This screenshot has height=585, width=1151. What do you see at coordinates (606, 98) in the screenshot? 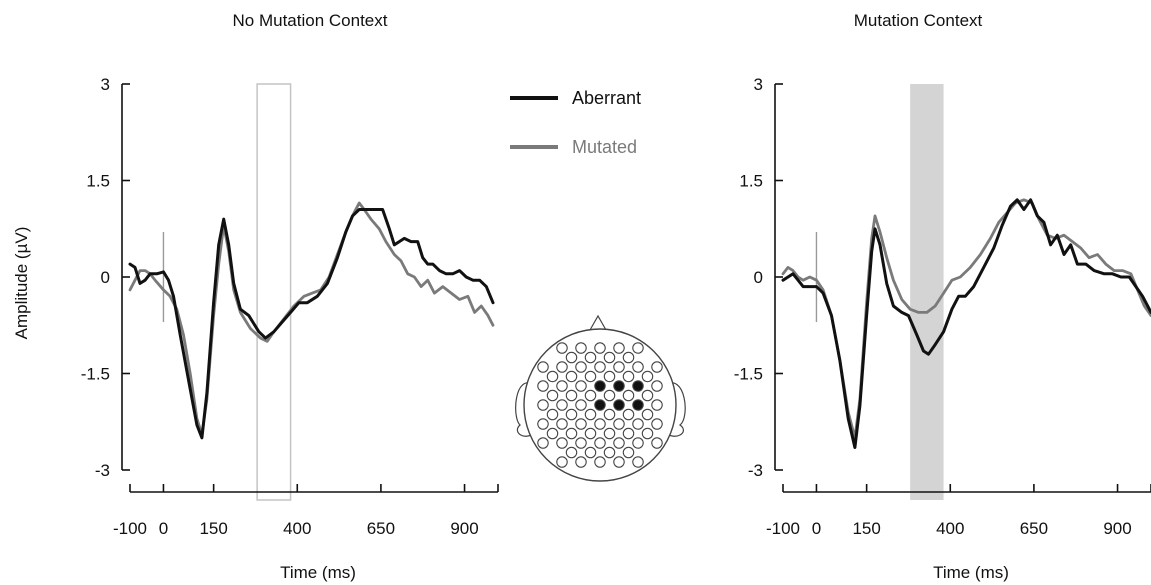
I see `legend-label-aberrant: Aberrant` at bounding box center [606, 98].